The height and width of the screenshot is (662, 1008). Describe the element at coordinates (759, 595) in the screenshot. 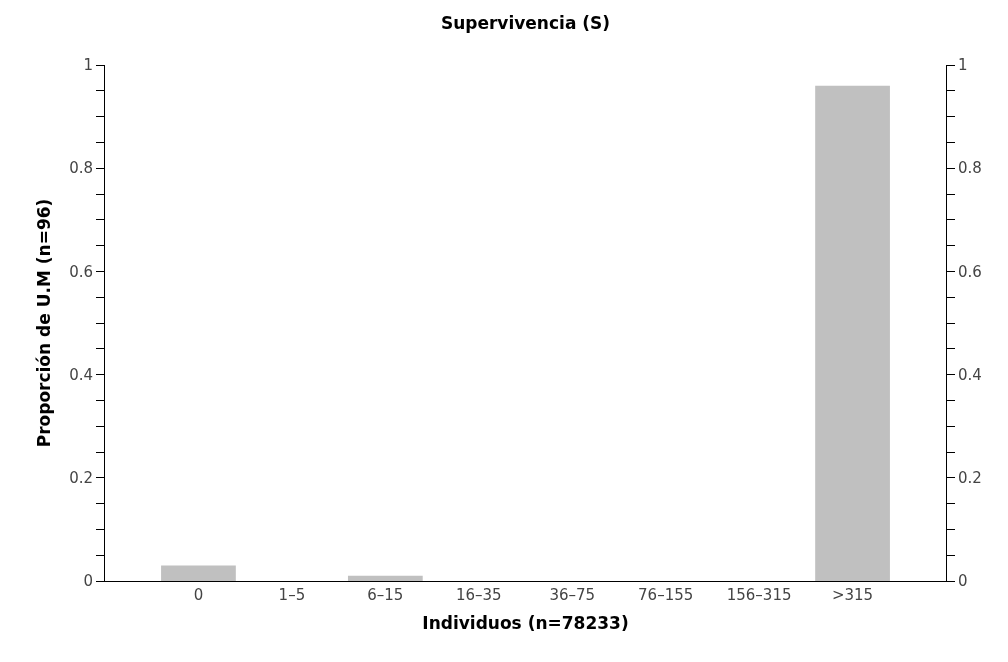

I see `x-tick-label: 156–315` at that location.